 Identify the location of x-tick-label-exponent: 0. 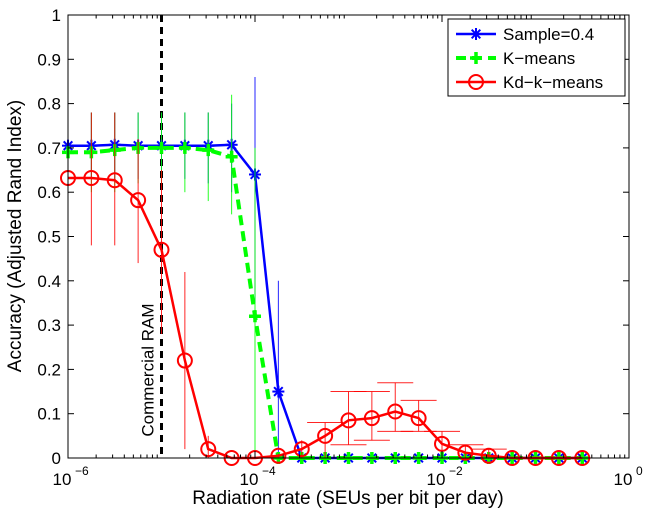
(639, 471).